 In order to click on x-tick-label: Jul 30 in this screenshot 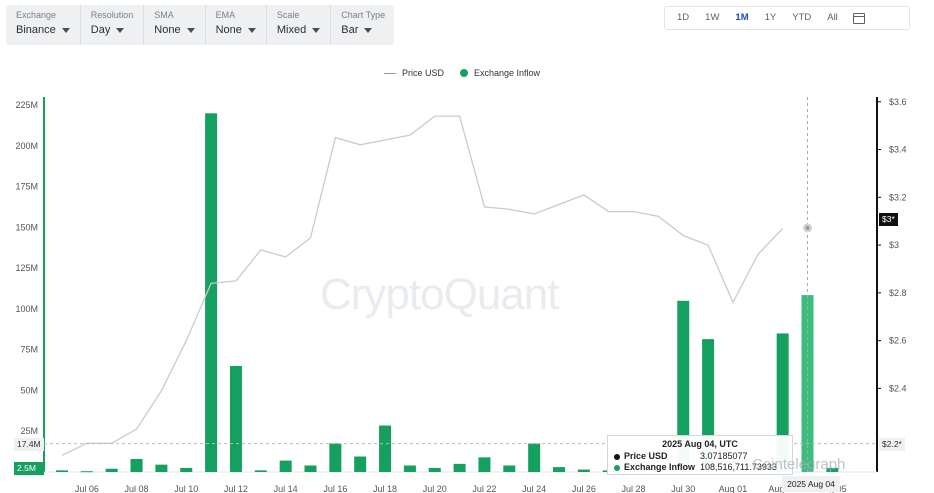, I will do `click(683, 488)`.